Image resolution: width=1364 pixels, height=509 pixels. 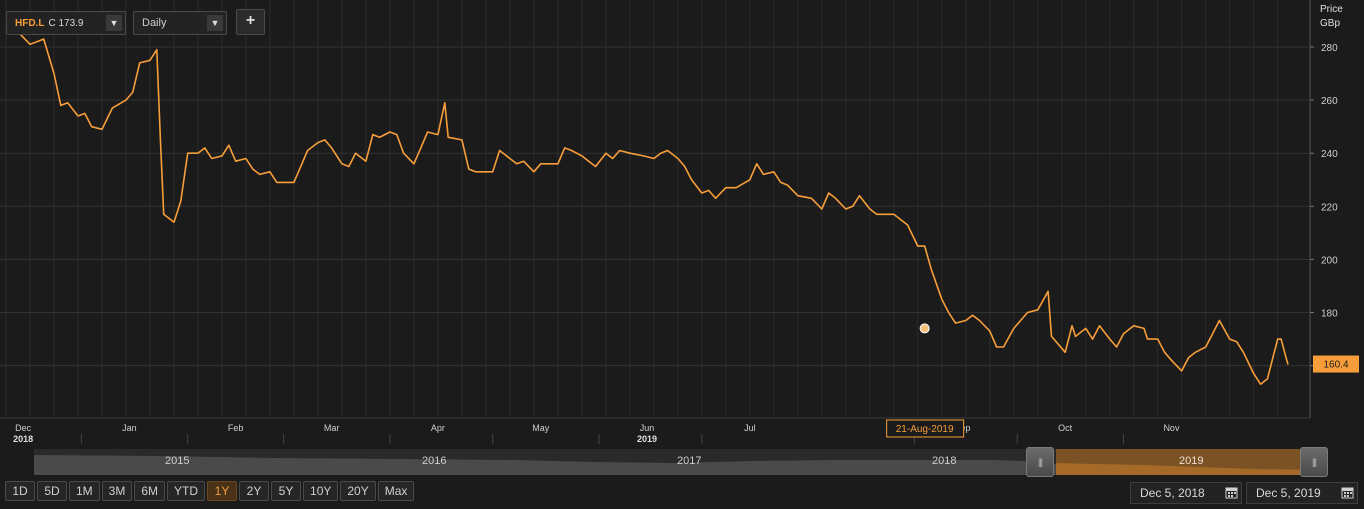 What do you see at coordinates (23, 428) in the screenshot?
I see `x-tick-label: Dec` at bounding box center [23, 428].